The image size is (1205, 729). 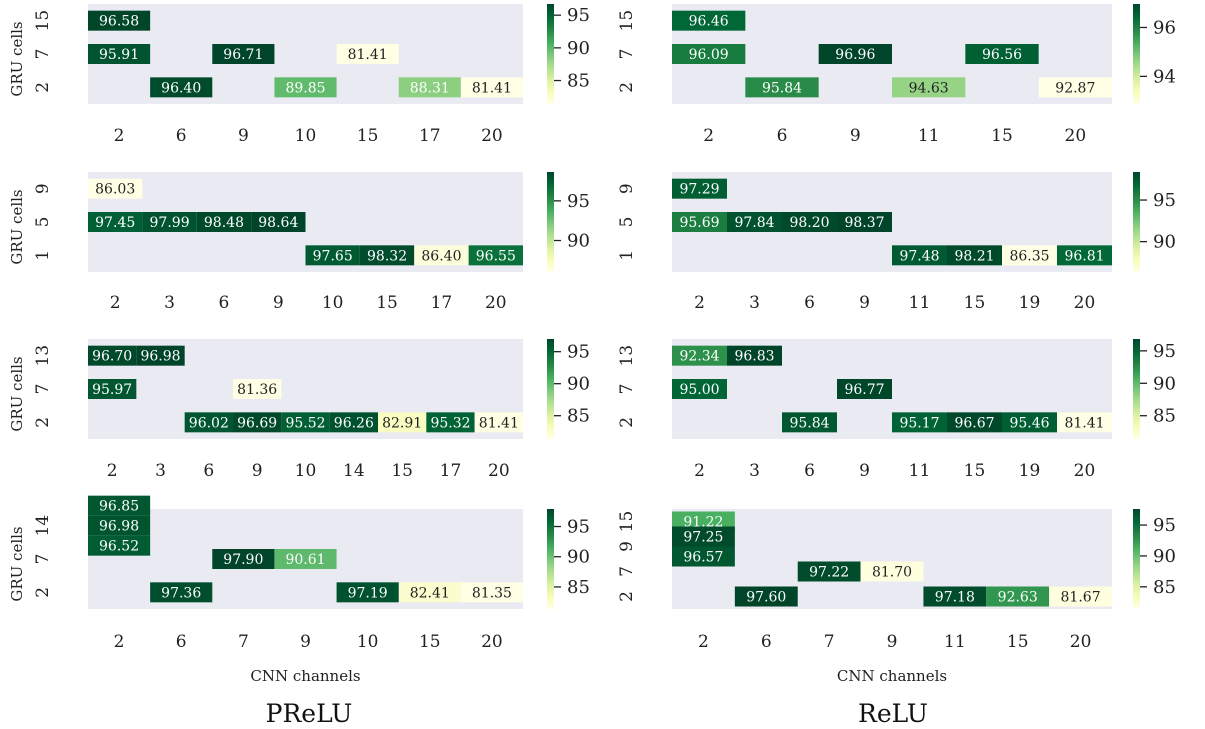 I want to click on cell-value-label: 82.41, so click(x=430, y=593).